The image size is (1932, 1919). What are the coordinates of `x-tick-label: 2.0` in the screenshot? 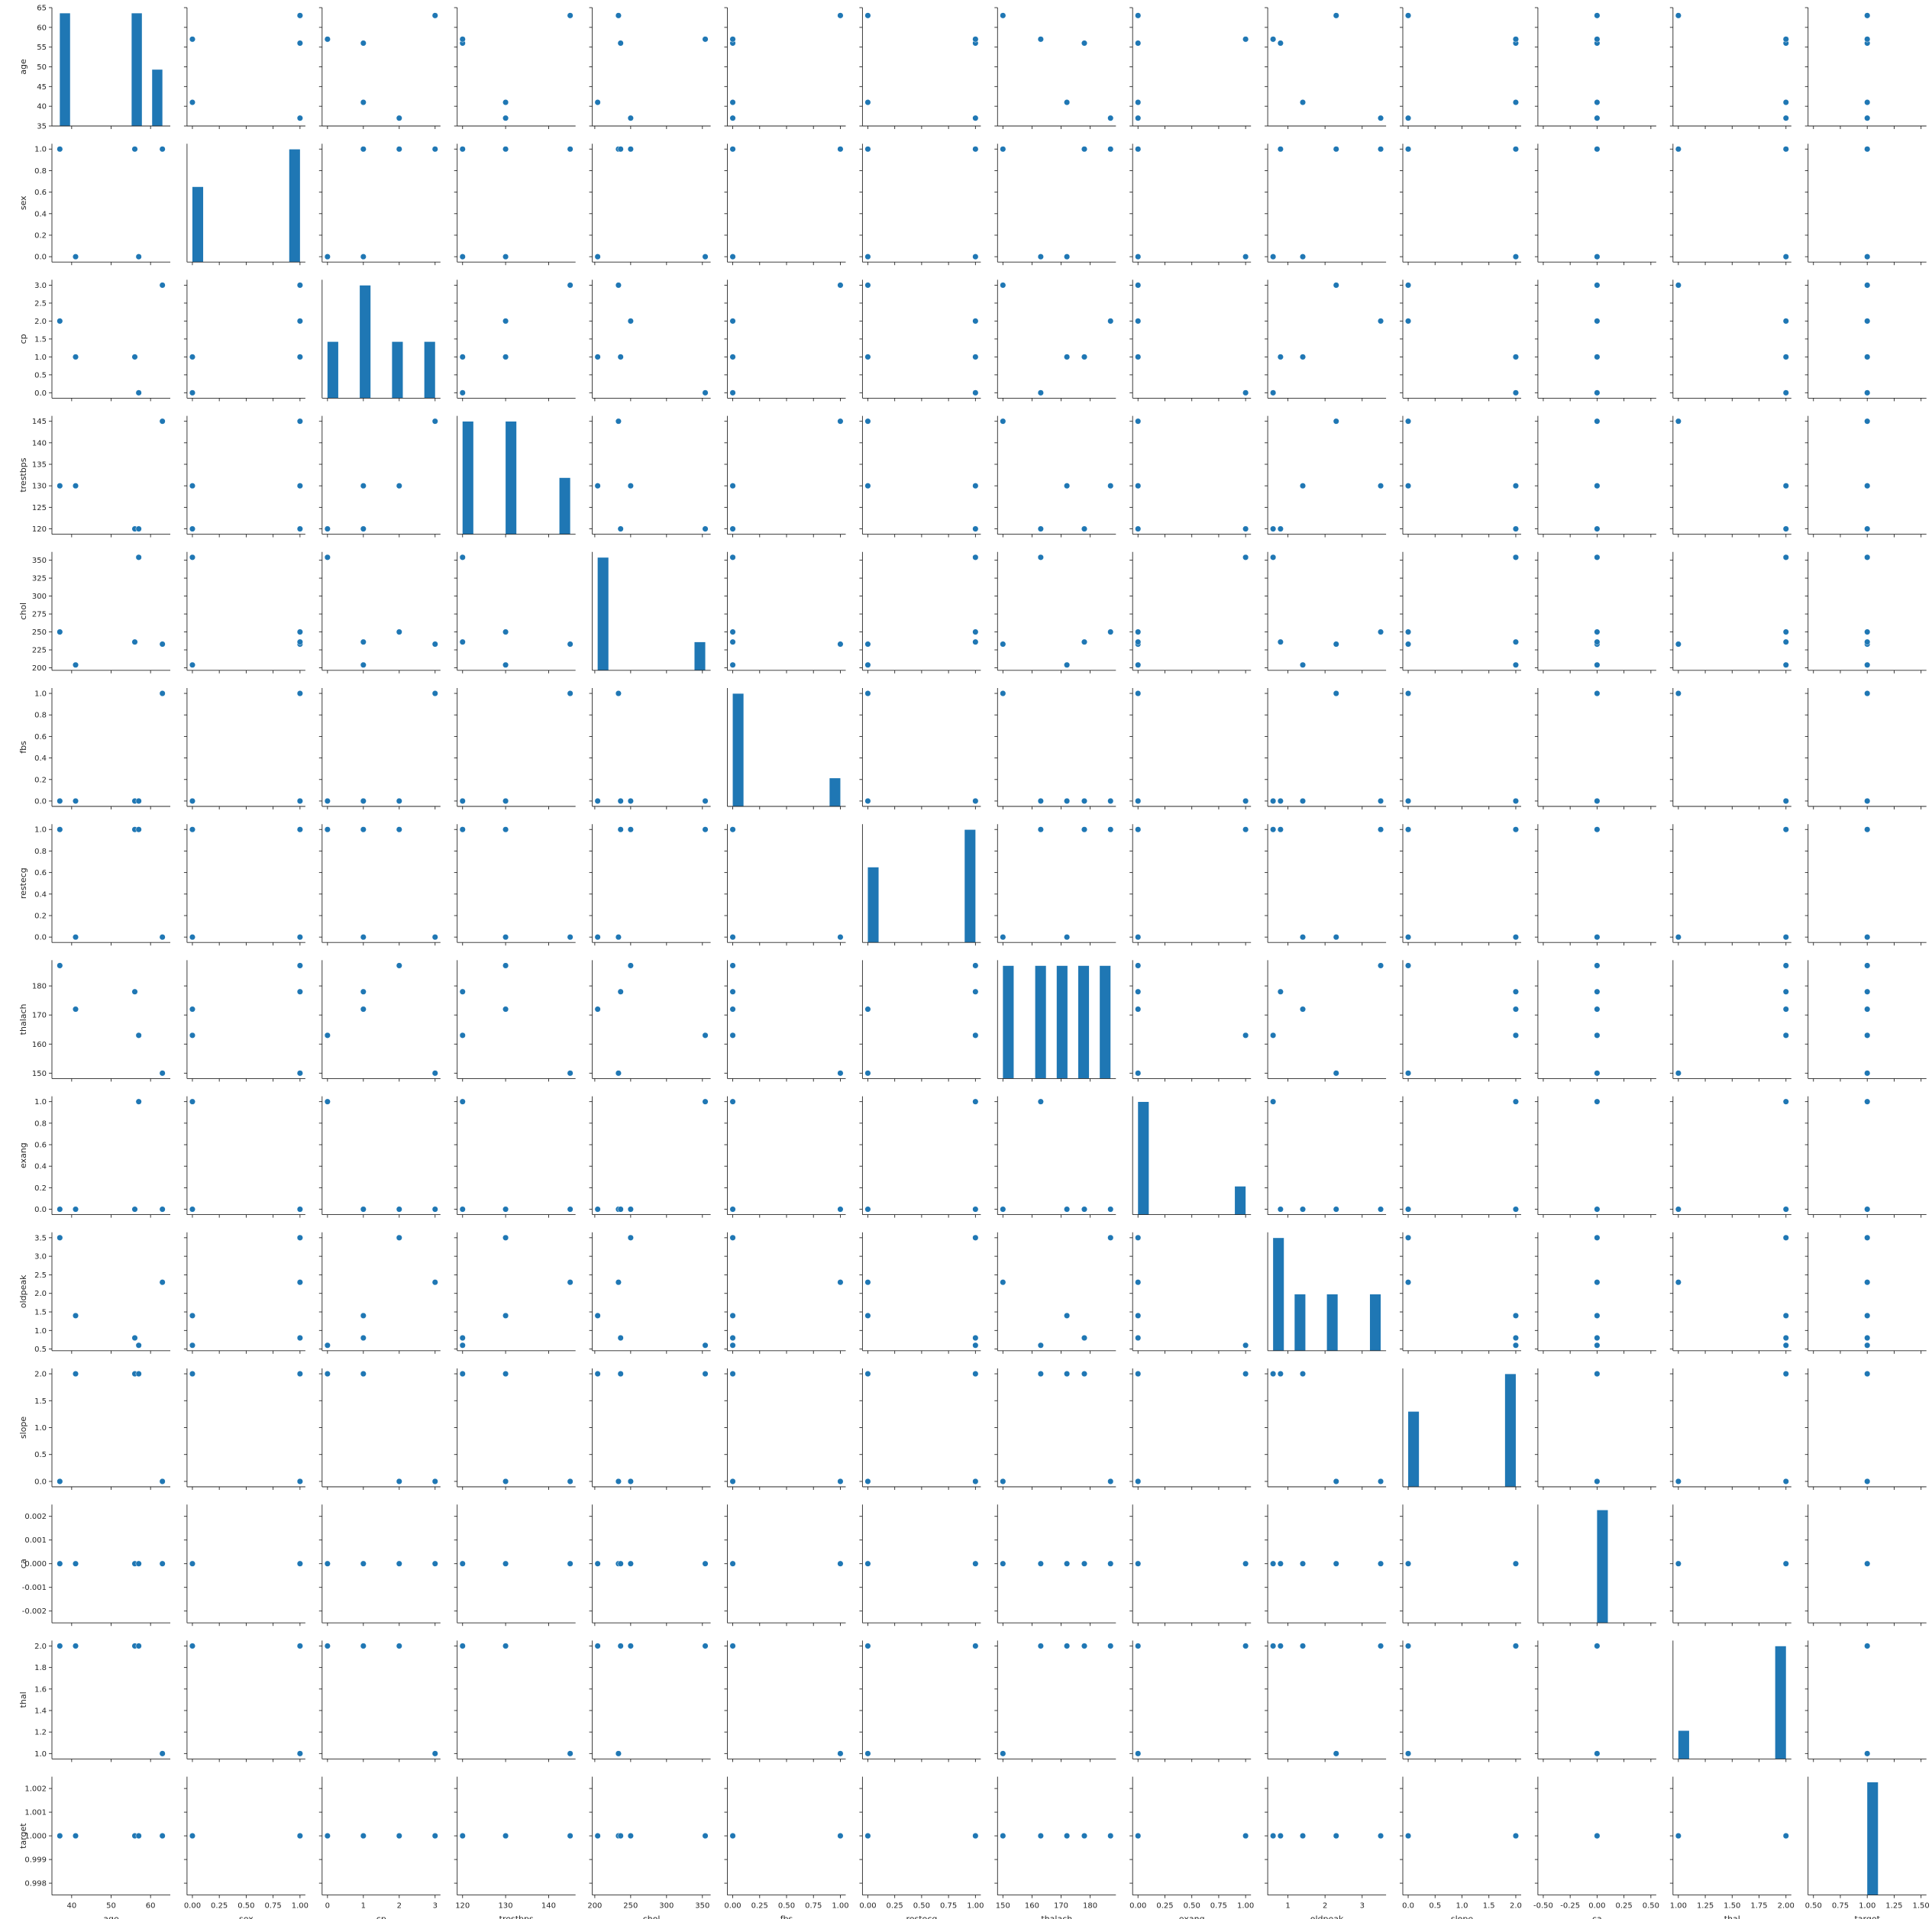 It's located at (1516, 1906).